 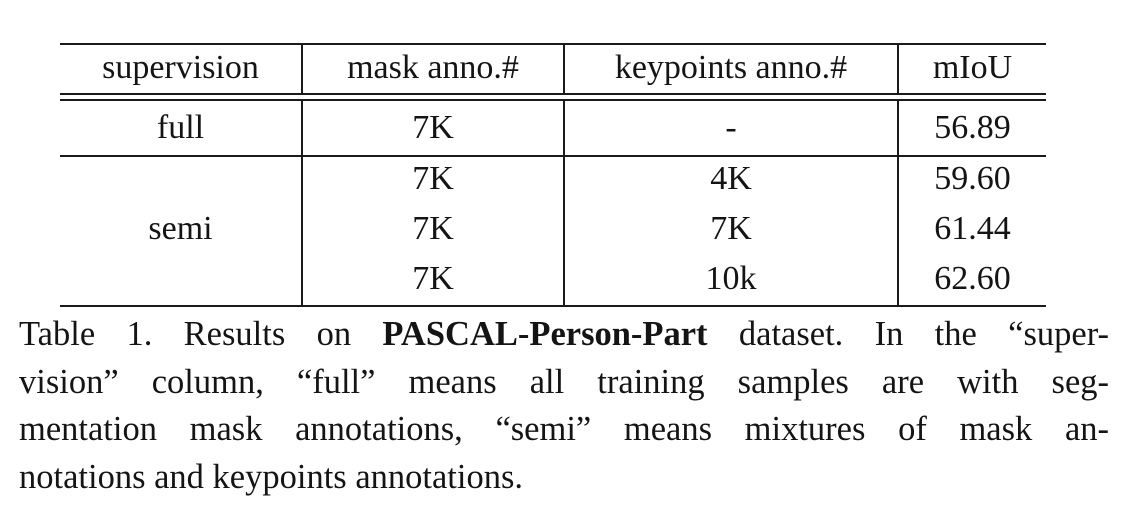 I want to click on bottom-rule, so click(x=553, y=306).